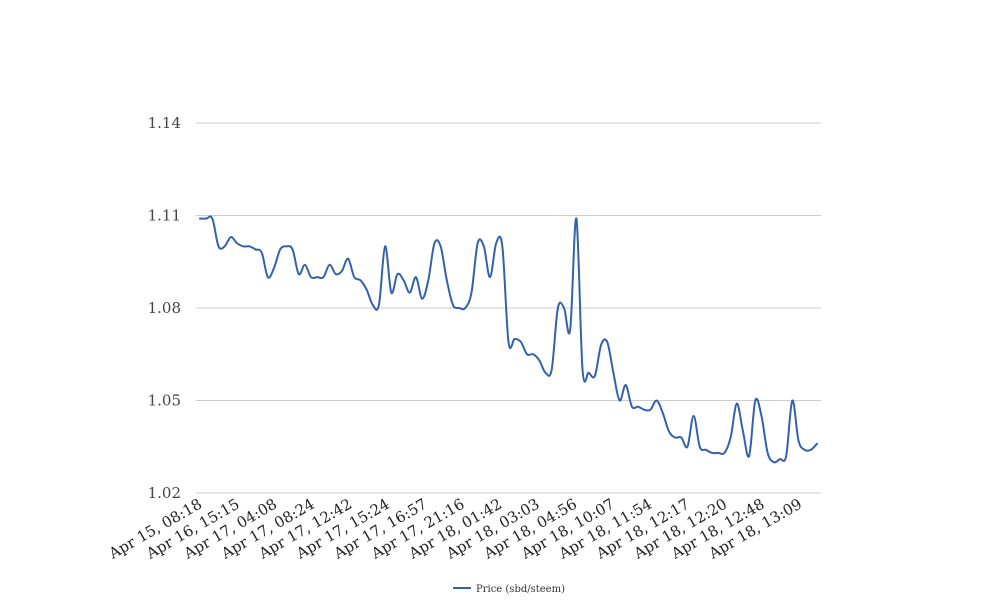 The width and height of the screenshot is (1008, 616). What do you see at coordinates (164, 216) in the screenshot?
I see `y-tick-label: 1.11` at bounding box center [164, 216].